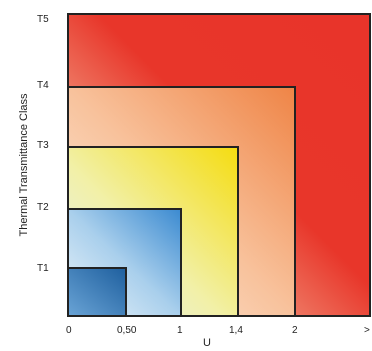  What do you see at coordinates (43, 145) in the screenshot?
I see `y-tick-t3: T3` at bounding box center [43, 145].